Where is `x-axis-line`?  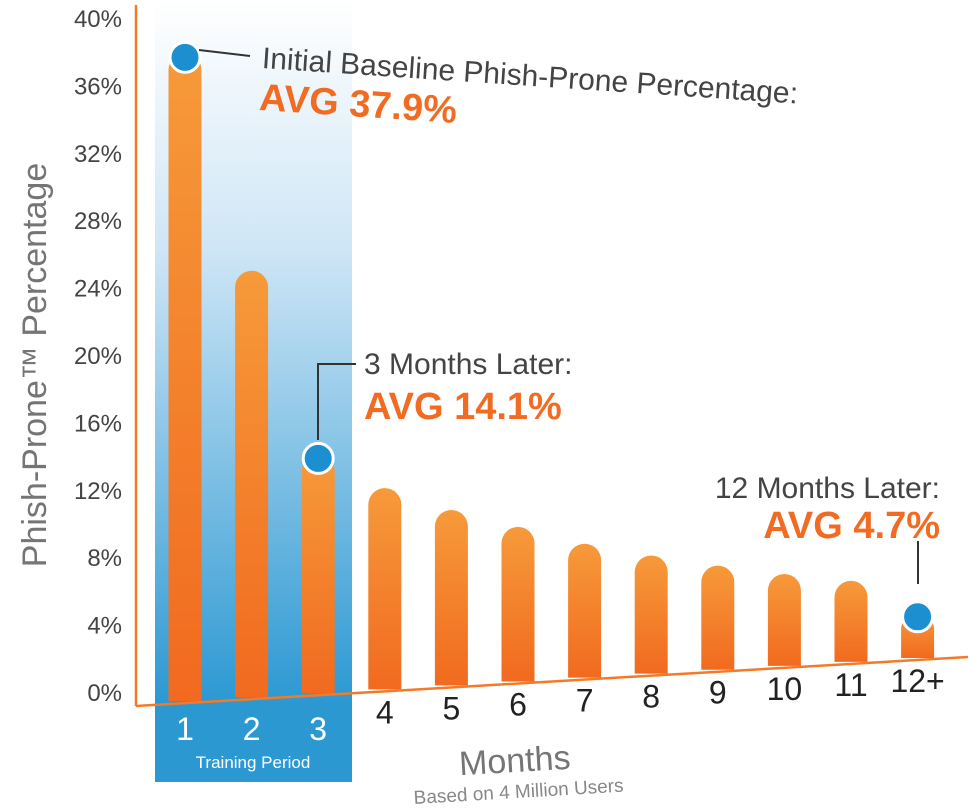
x-axis-line is located at coordinates (552, 681).